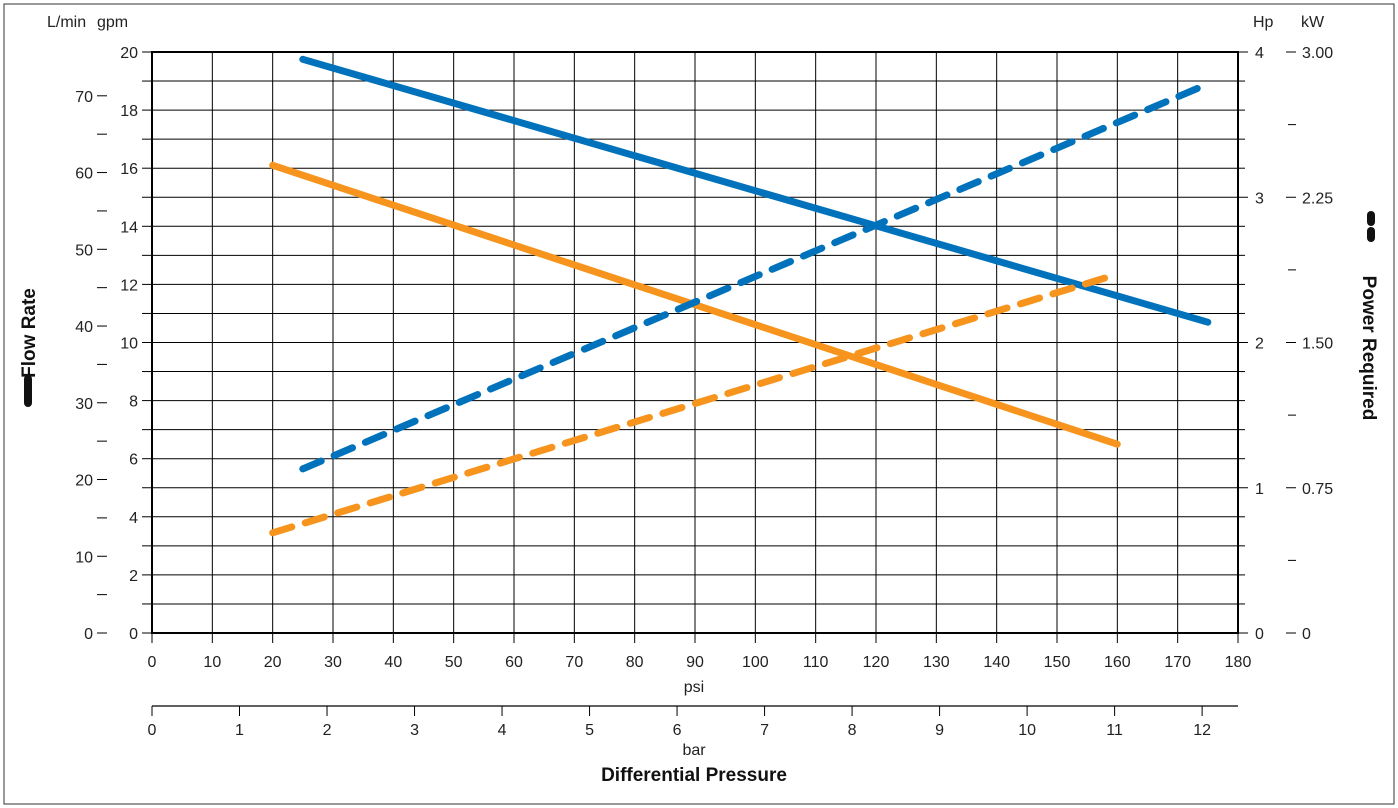  What do you see at coordinates (1202, 730) in the screenshot?
I see `bar-tick-label: 12` at bounding box center [1202, 730].